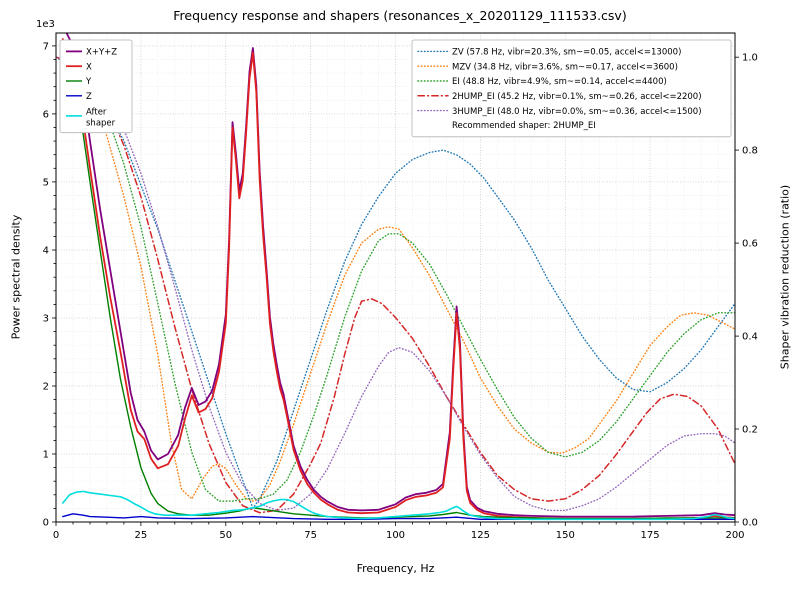 The height and width of the screenshot is (600, 800). I want to click on svg-text: 0.4, so click(750, 337).